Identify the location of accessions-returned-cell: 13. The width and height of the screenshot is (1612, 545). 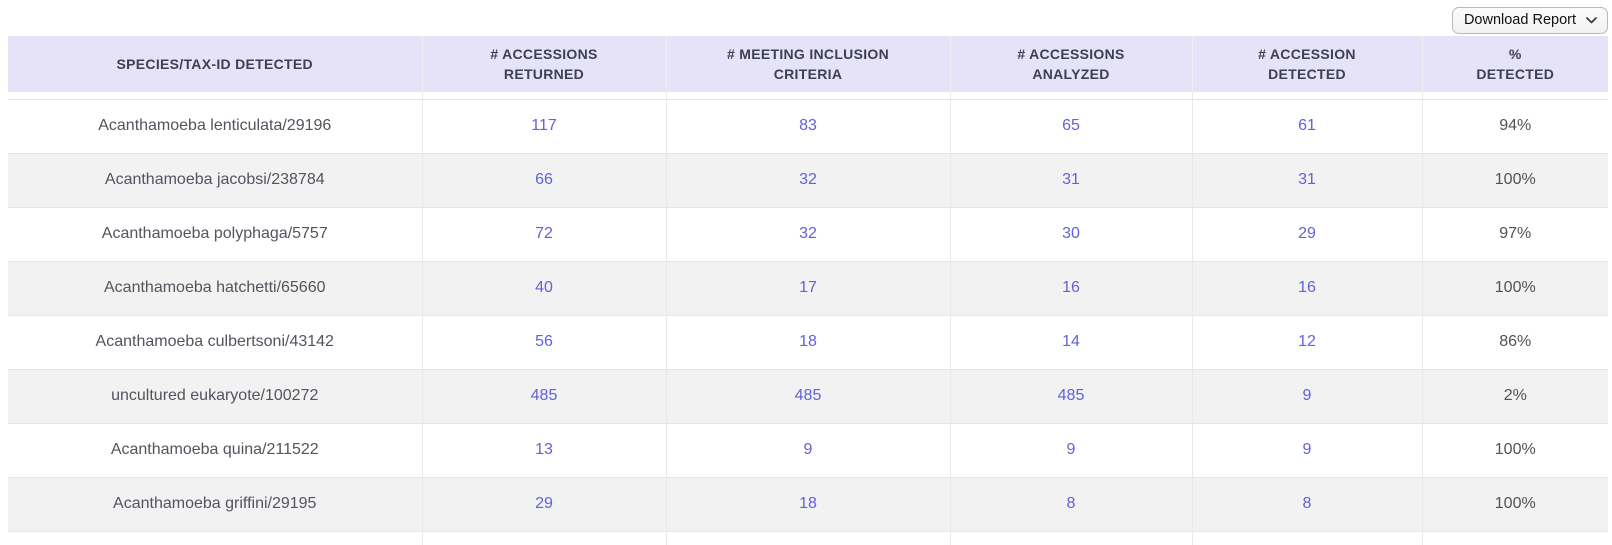
(543, 450).